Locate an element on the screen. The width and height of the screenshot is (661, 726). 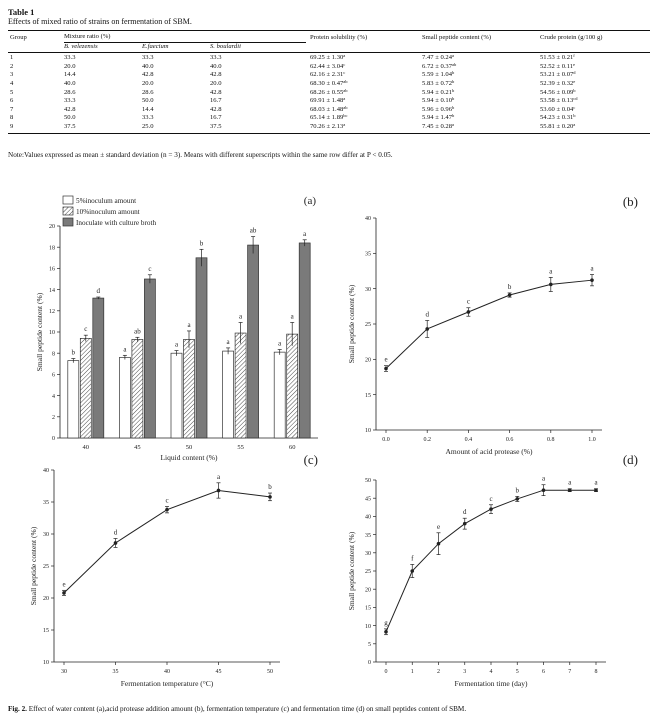
x-tick-label: 30 is located at coordinates (64, 672).